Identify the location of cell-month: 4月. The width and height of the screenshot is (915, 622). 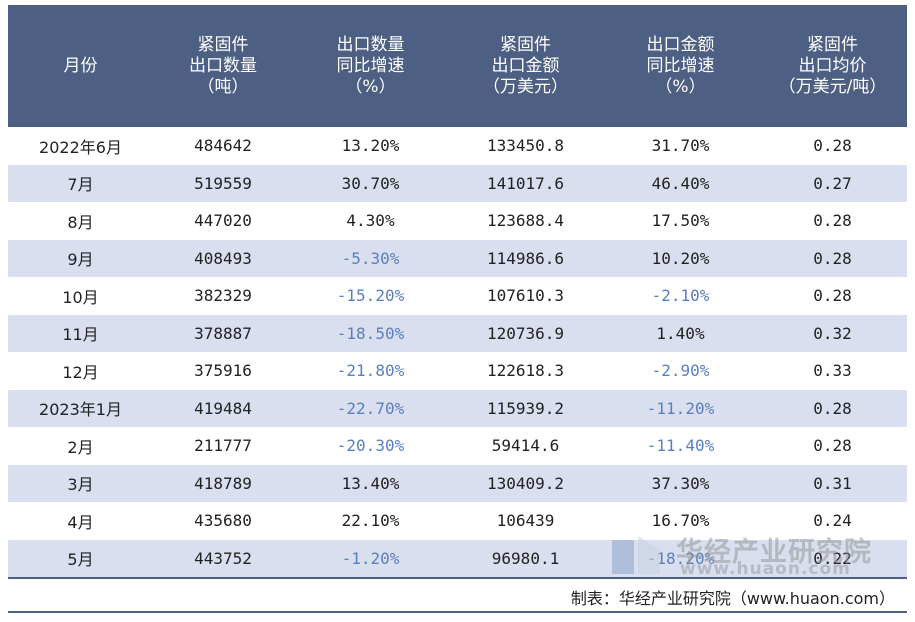
(80, 521).